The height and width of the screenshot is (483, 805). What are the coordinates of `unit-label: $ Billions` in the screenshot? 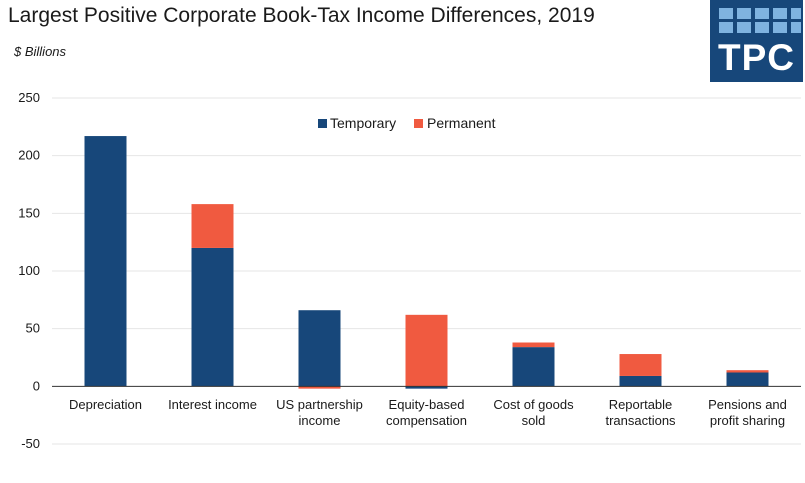 It's located at (40, 51).